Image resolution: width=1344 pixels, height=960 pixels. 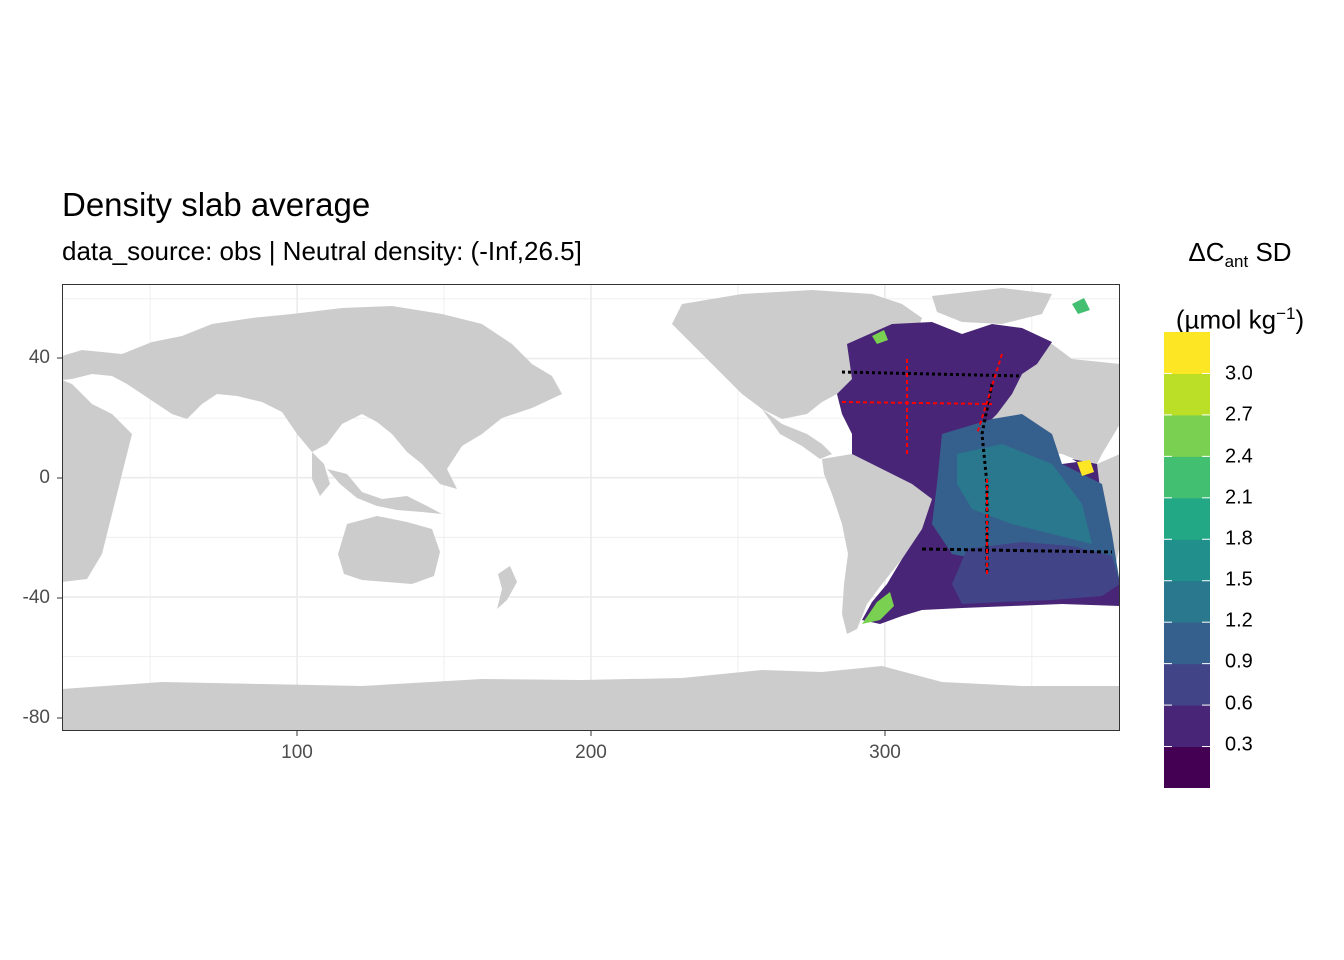 What do you see at coordinates (474, 394) in the screenshot?
I see `land-japan` at bounding box center [474, 394].